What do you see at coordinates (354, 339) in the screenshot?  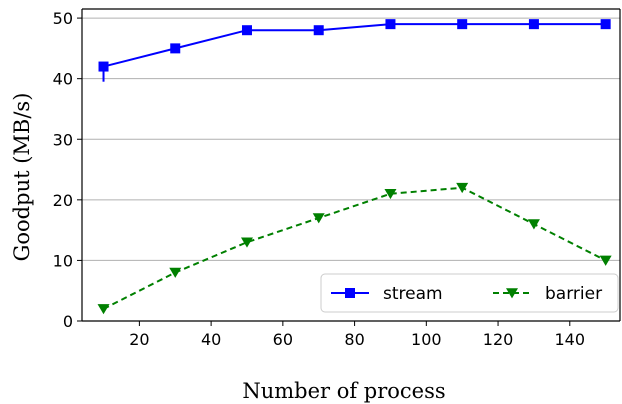 I see `x-tick-label-80: 80` at bounding box center [354, 339].